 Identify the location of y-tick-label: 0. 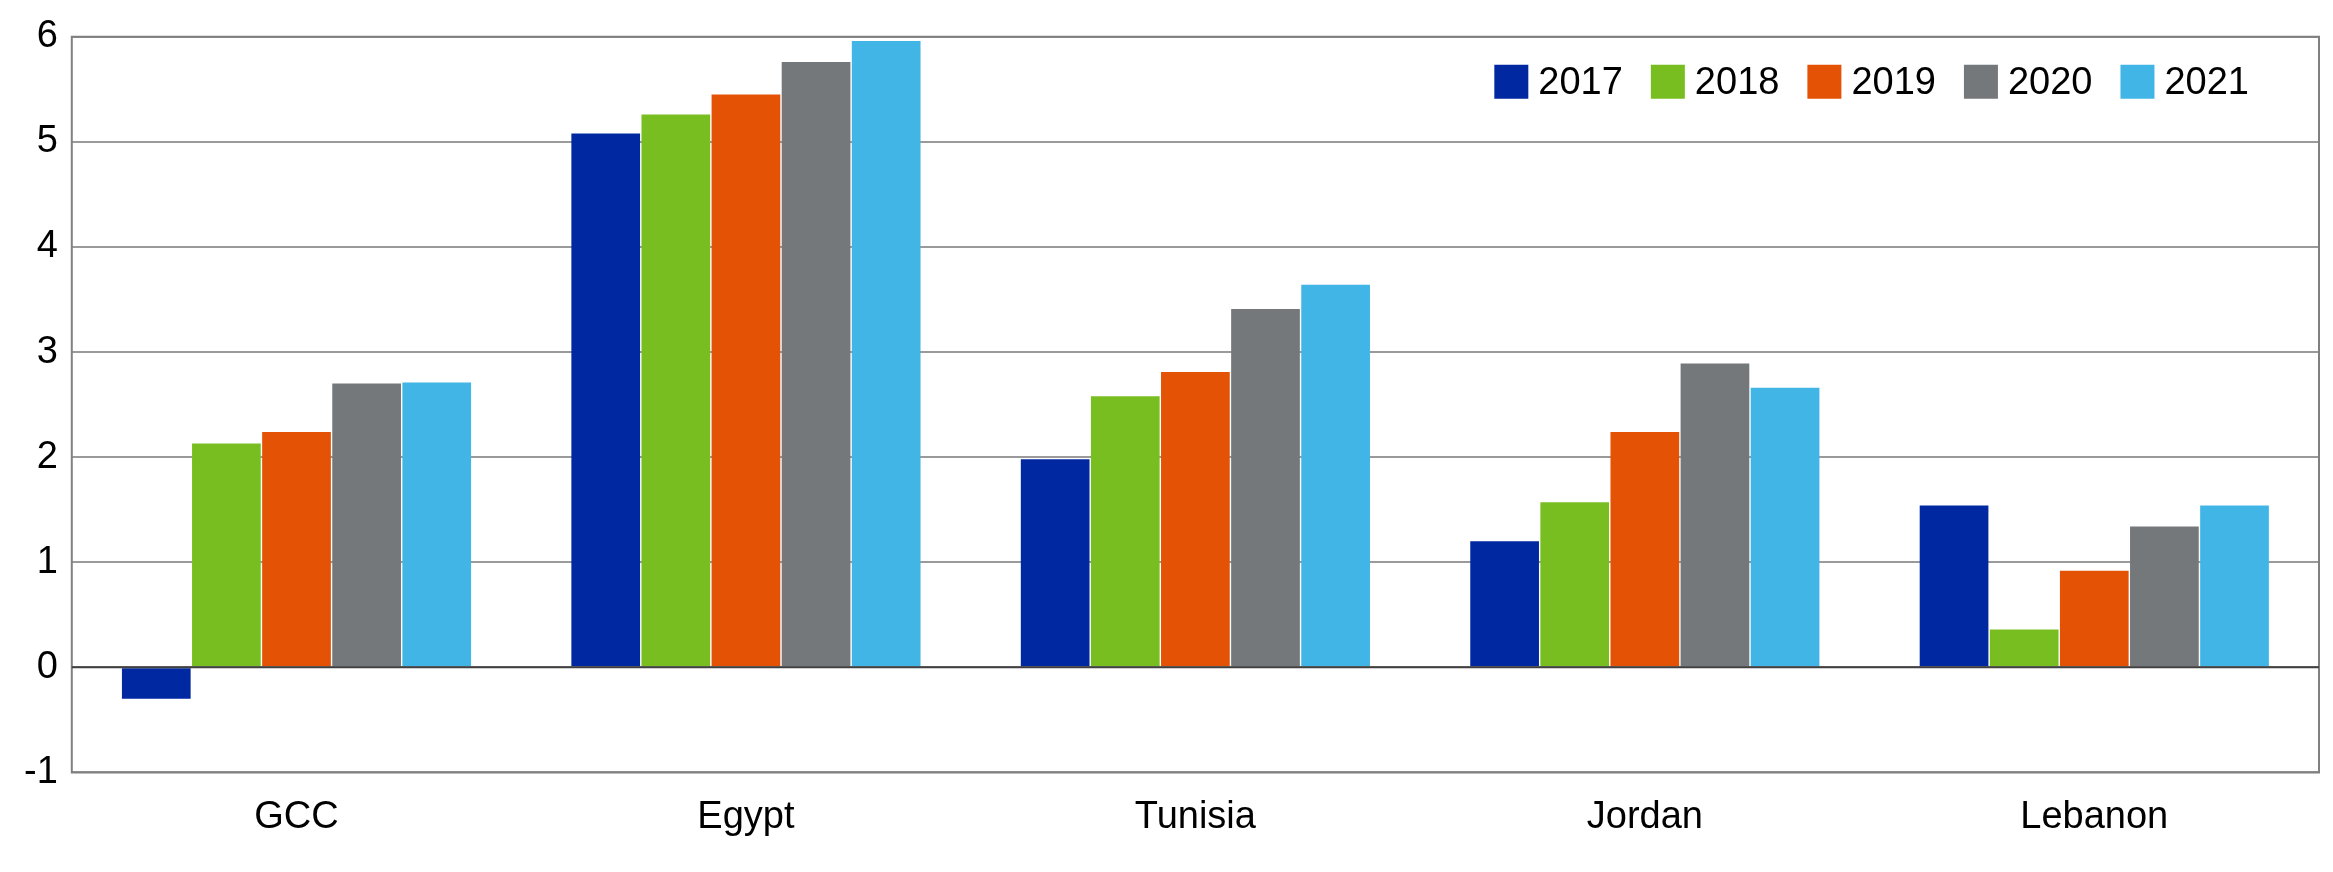
(47, 664).